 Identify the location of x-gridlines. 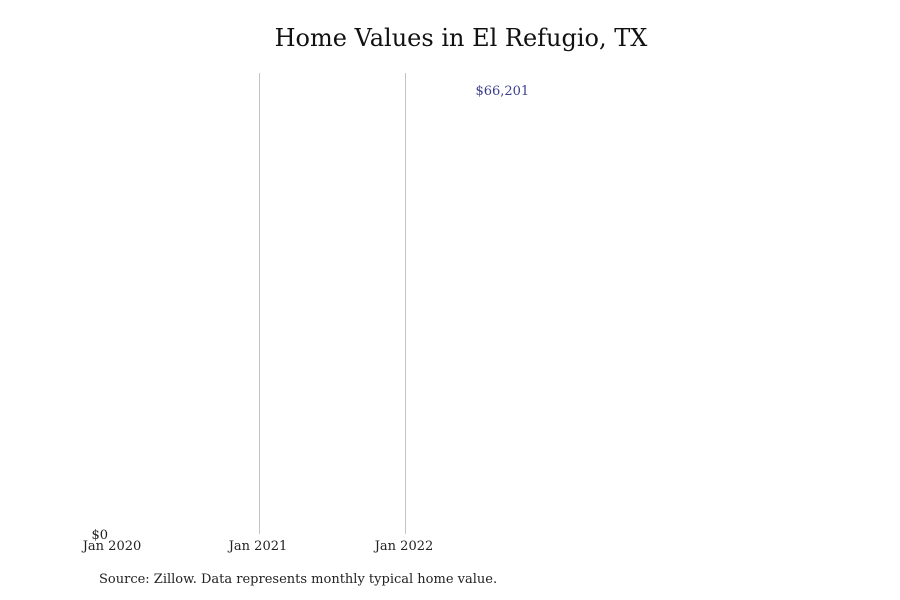
(332, 303).